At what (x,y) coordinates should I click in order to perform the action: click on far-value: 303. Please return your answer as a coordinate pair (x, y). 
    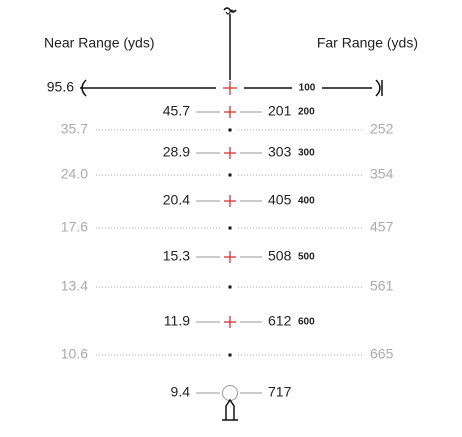
    Looking at the image, I should click on (280, 152).